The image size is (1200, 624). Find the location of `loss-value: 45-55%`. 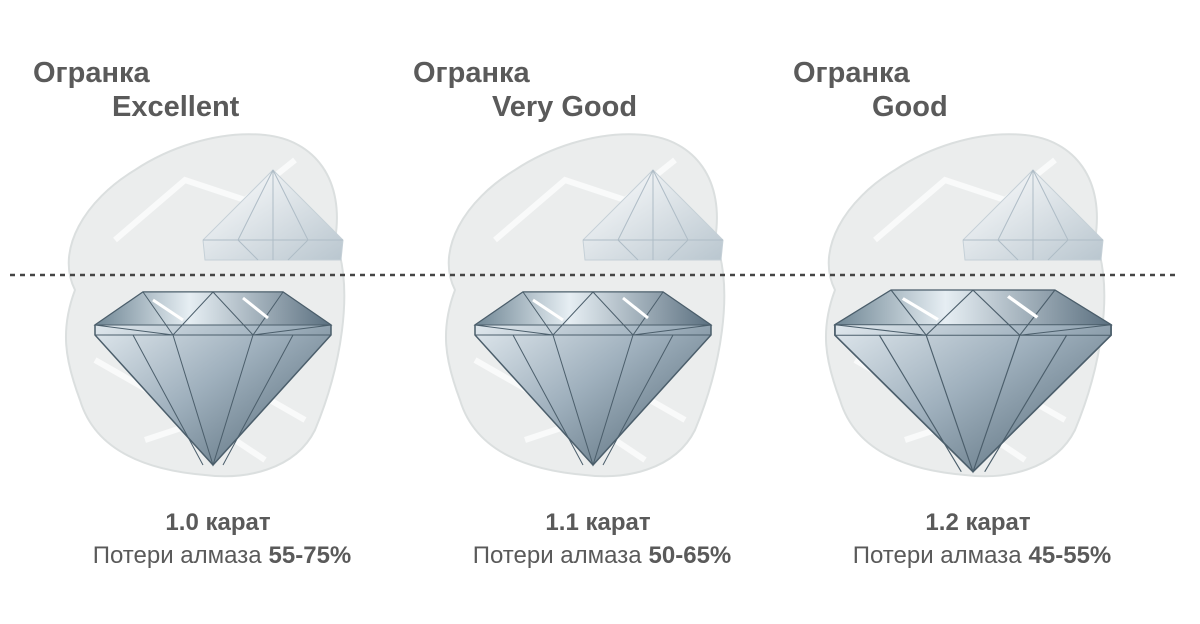

loss-value: 45-55% is located at coordinates (1070, 555).